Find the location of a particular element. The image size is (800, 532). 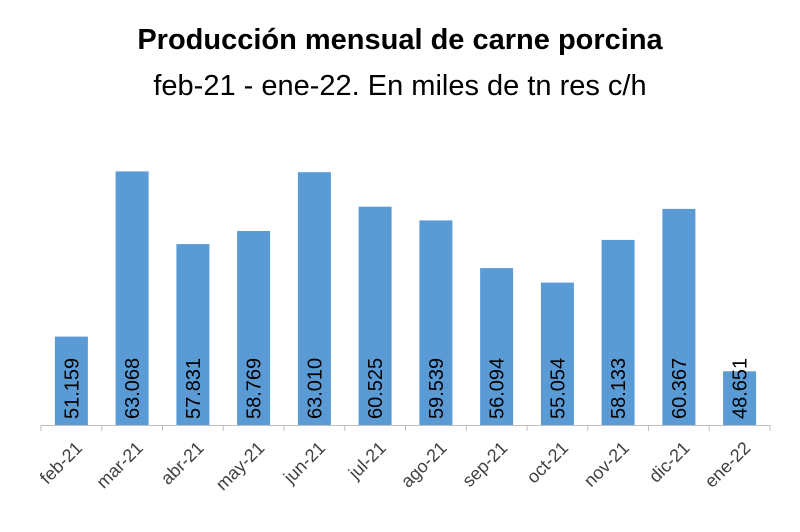

data-label-mar-21: 63.068 is located at coordinates (133, 388).